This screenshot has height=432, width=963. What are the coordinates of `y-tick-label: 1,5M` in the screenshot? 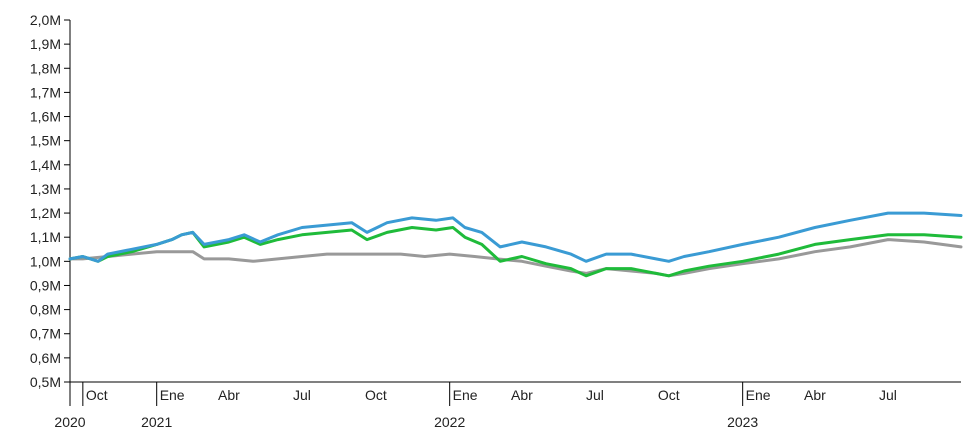 It's located at (45, 141).